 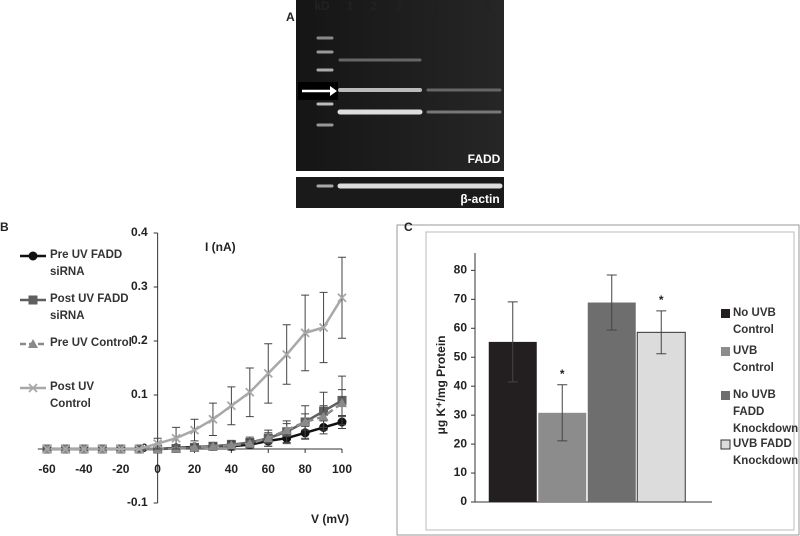 What do you see at coordinates (232, 469) in the screenshot?
I see `x-tick-label: 40` at bounding box center [232, 469].